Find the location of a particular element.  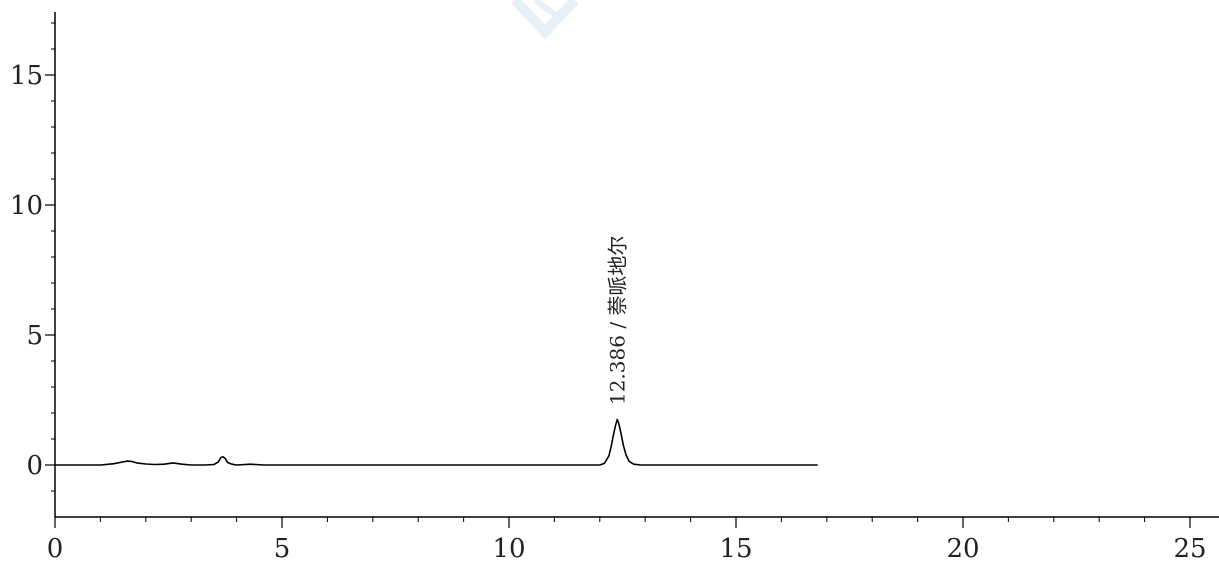

y-tick-label: 15 is located at coordinates (26, 76).